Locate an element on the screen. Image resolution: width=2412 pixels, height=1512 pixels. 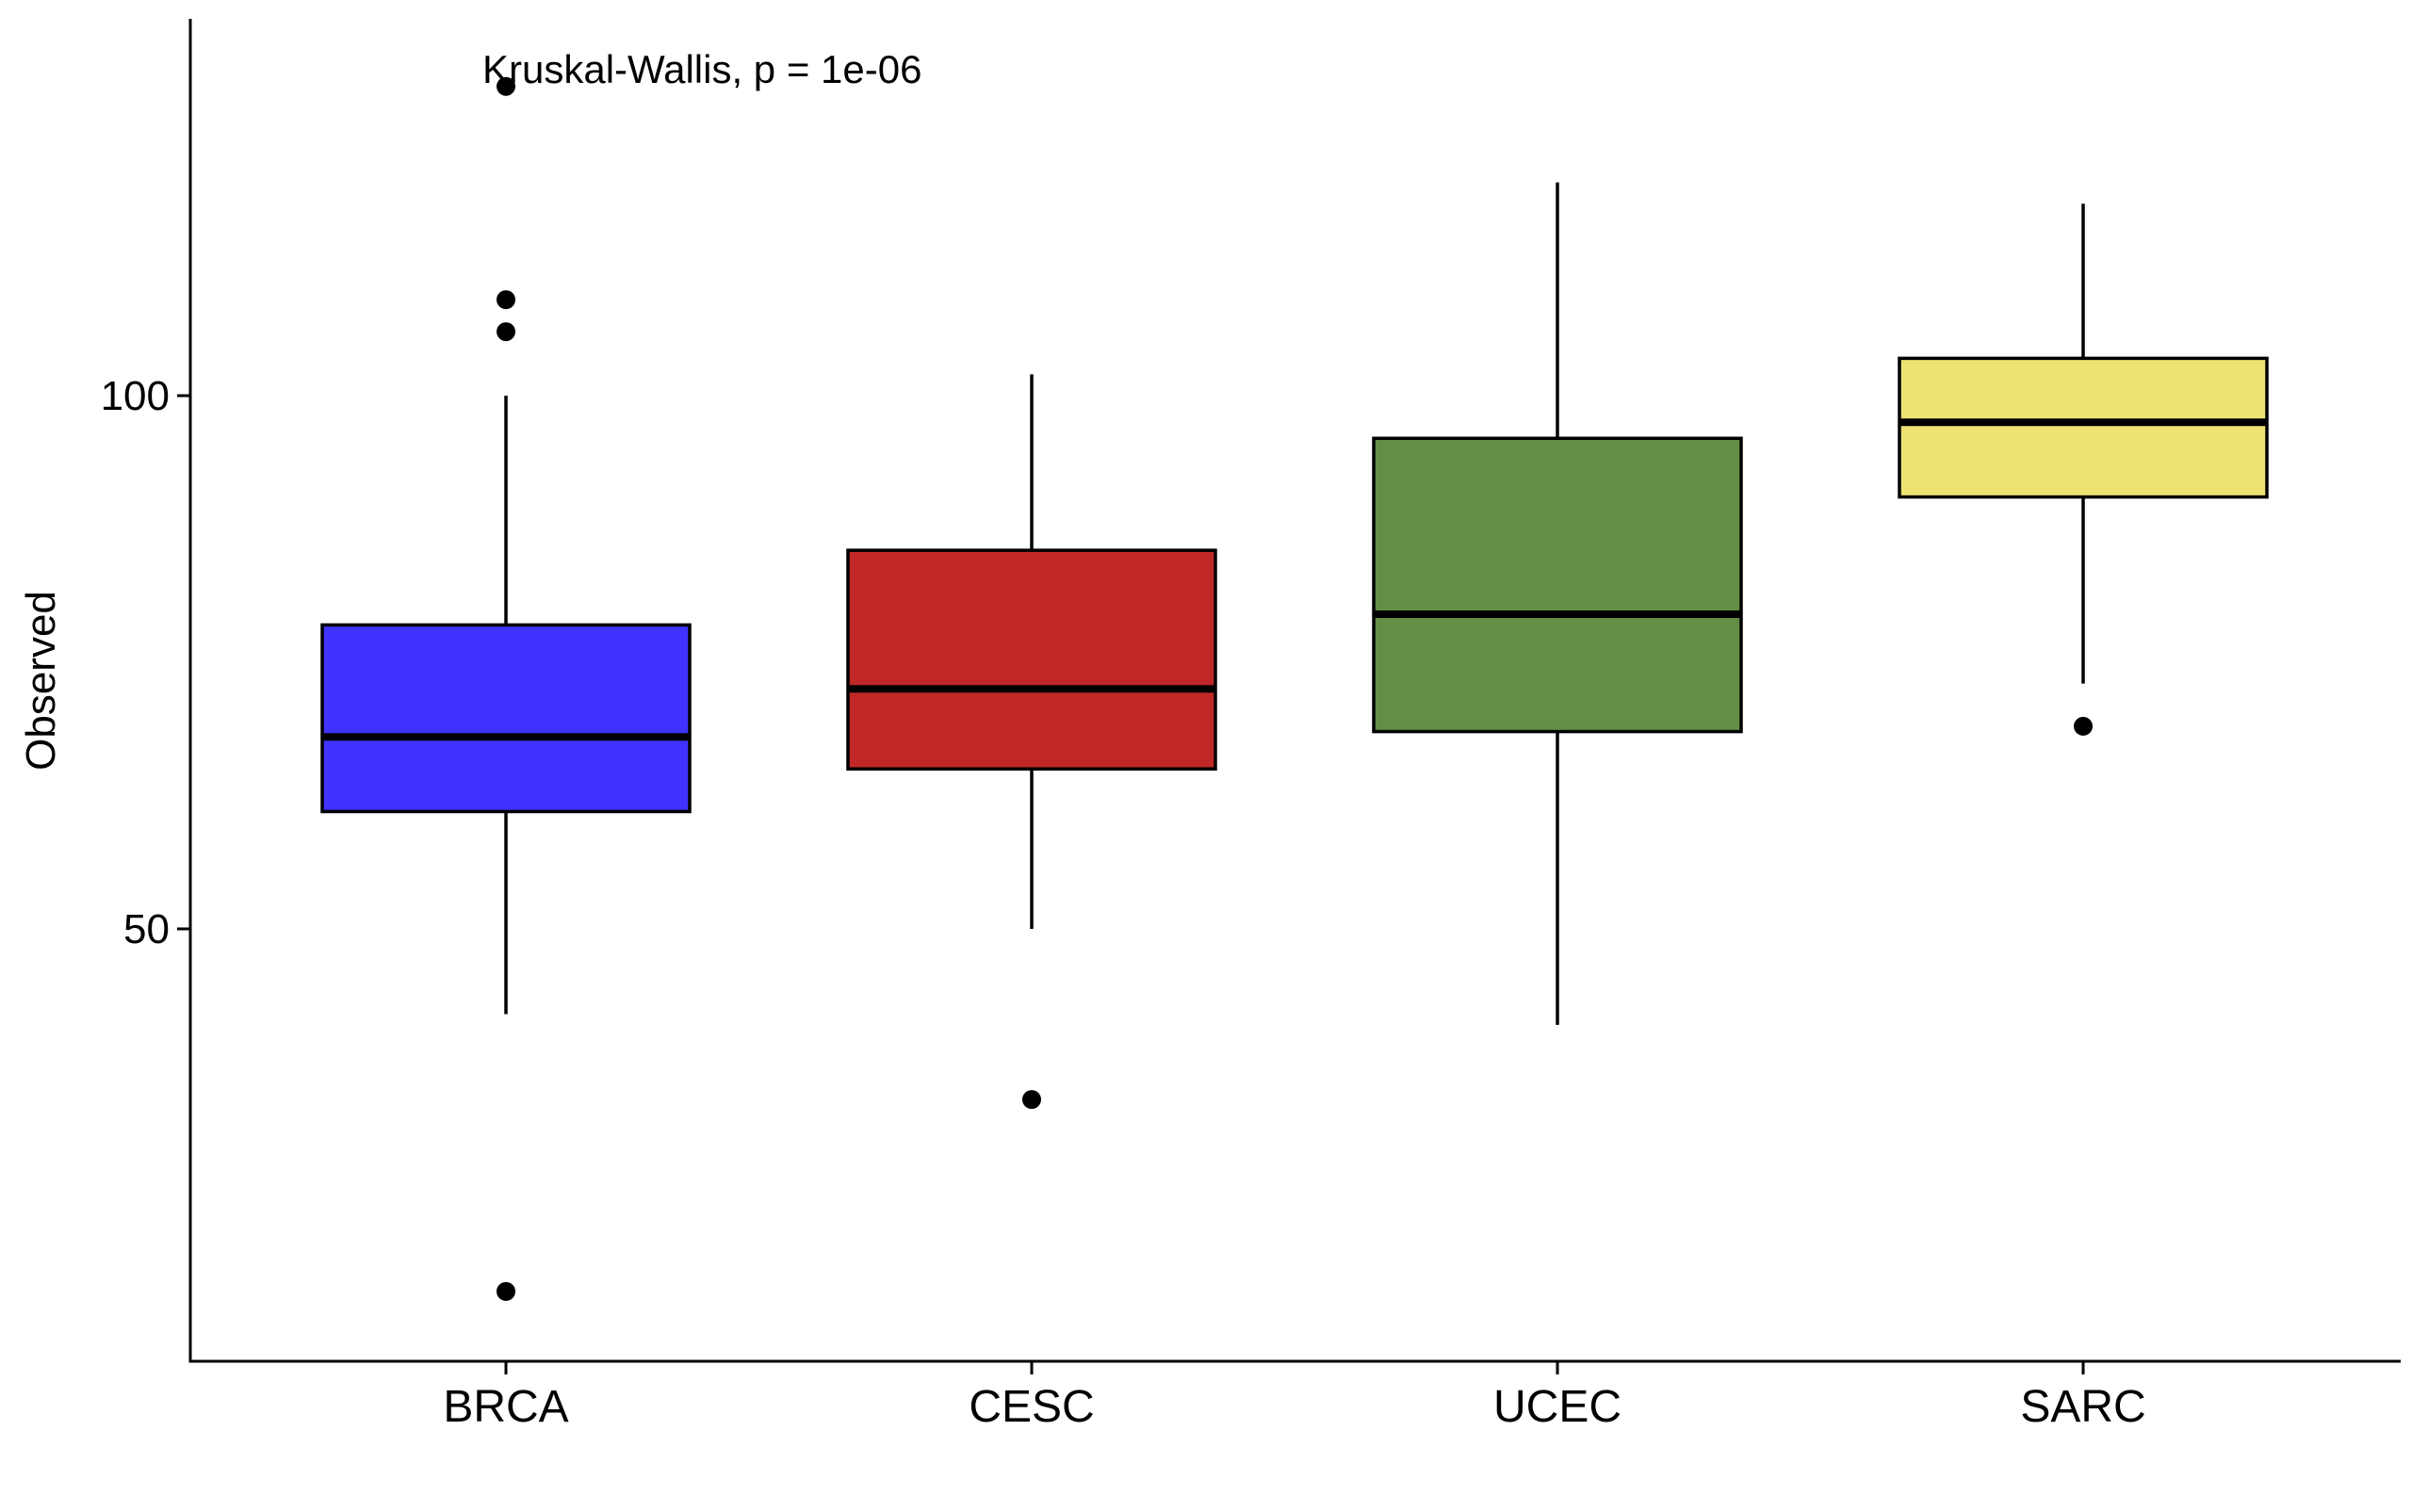
kruskal-wallis-annotation: Kruskal-Wallis, p = 1e-06 is located at coordinates (701, 69).